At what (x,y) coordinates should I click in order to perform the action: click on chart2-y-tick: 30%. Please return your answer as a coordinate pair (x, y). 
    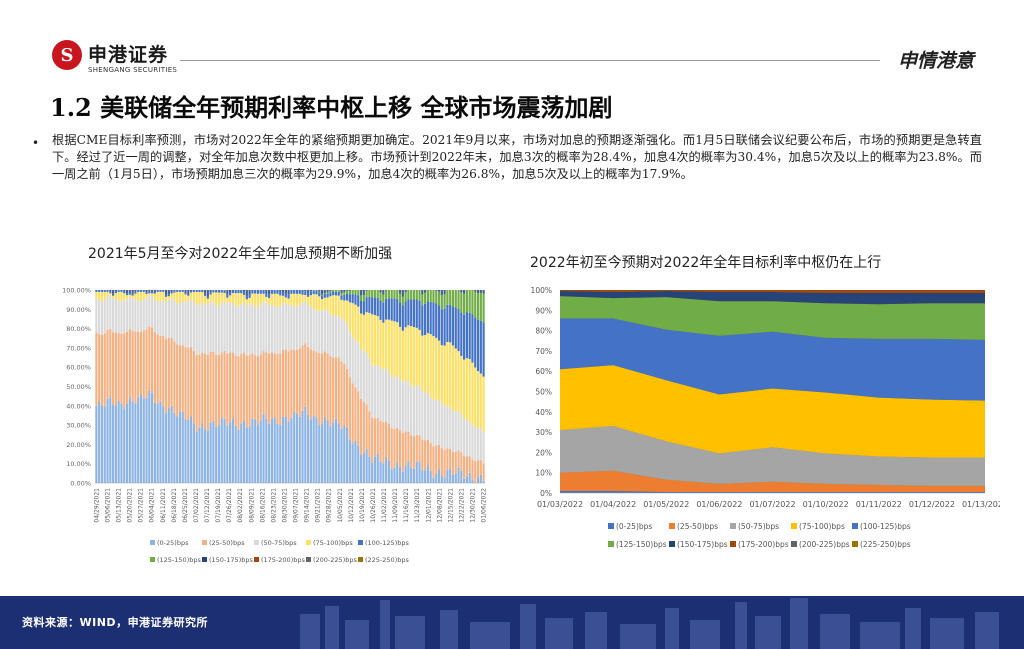
    Looking at the image, I should click on (543, 432).